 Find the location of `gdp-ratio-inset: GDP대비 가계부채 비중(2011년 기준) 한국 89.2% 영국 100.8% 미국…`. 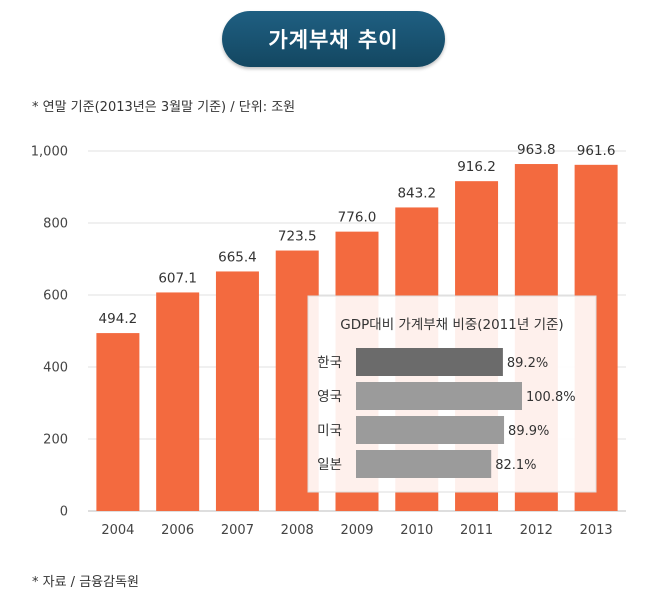

gdp-ratio-inset: GDP대비 가계부채 비중(2011년 기준) 한국 89.2% 영국 100.8% 미국… is located at coordinates (452, 394).